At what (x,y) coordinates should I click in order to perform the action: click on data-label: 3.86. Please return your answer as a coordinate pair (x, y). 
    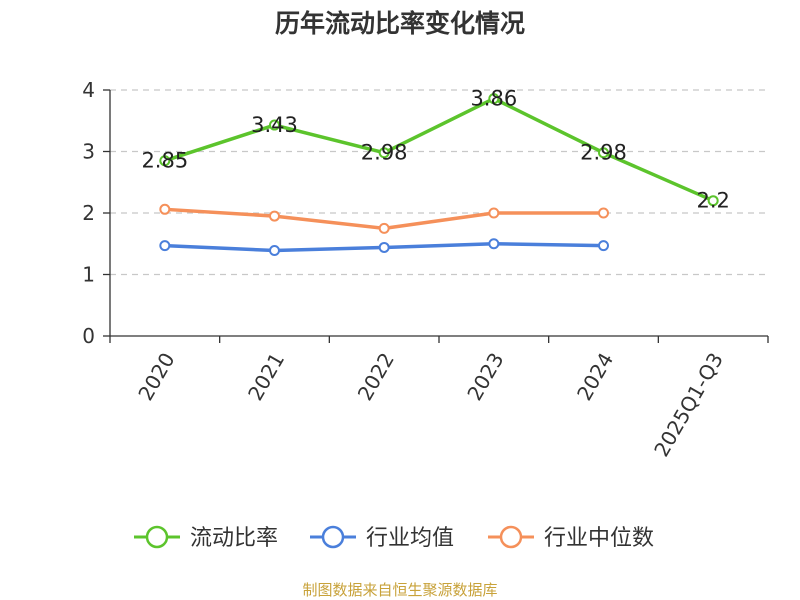
    Looking at the image, I should click on (493, 99).